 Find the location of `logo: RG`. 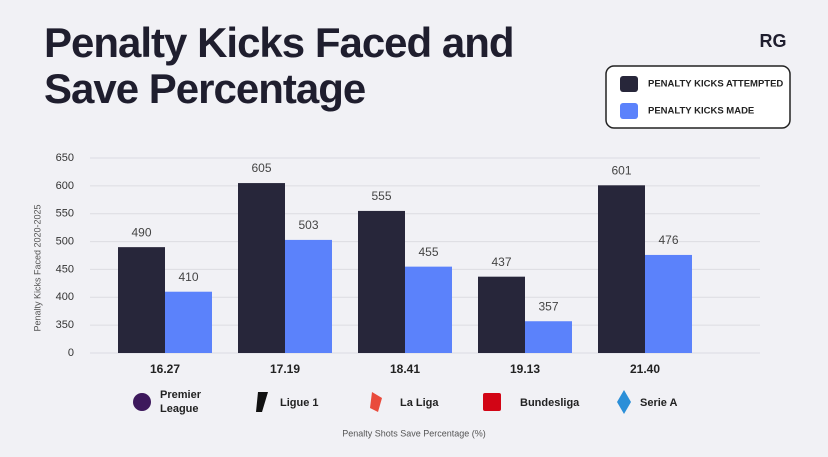

logo: RG is located at coordinates (773, 41).